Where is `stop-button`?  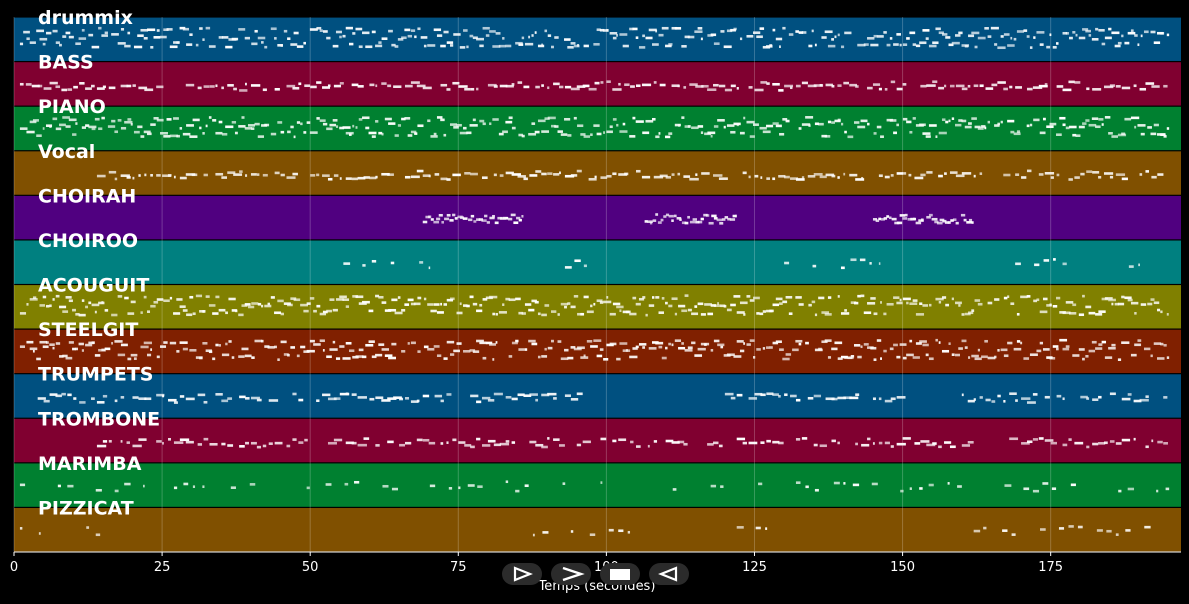 stop-button is located at coordinates (620, 574).